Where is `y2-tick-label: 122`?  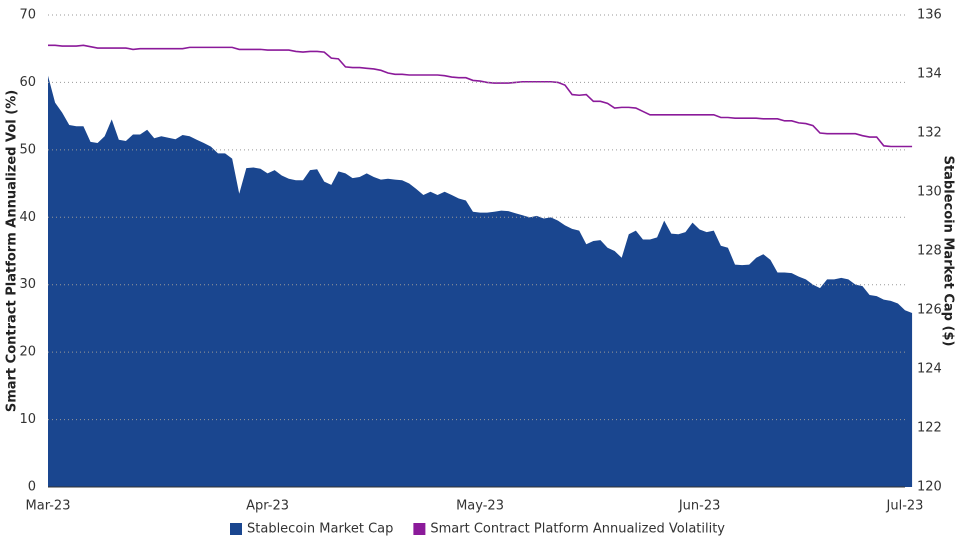
y2-tick-label: 122 is located at coordinates (929, 428).